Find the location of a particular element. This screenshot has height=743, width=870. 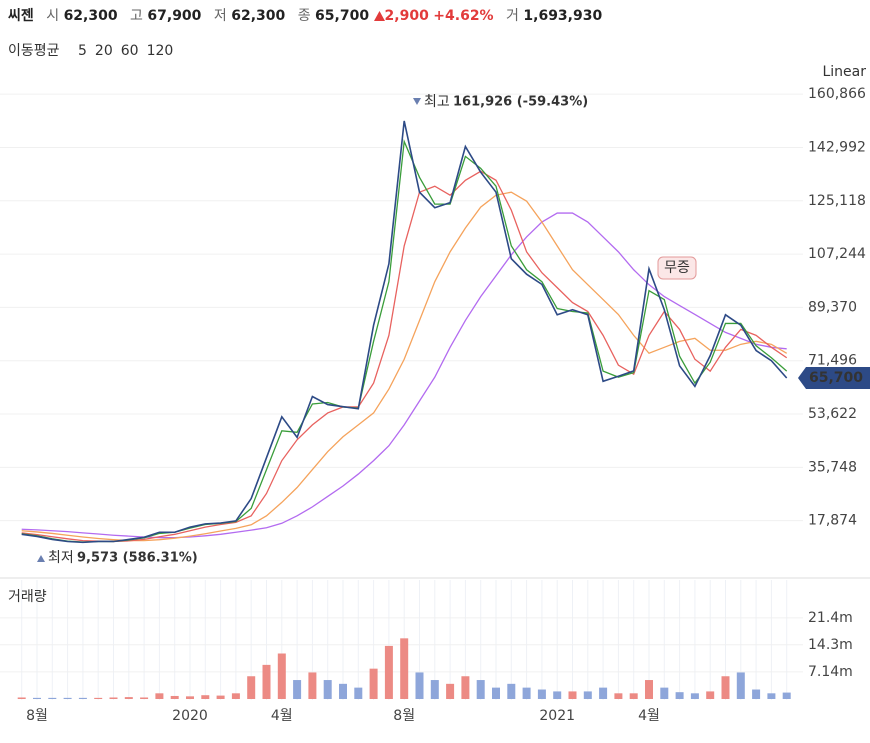

high-label: 최고 is located at coordinates (437, 102).